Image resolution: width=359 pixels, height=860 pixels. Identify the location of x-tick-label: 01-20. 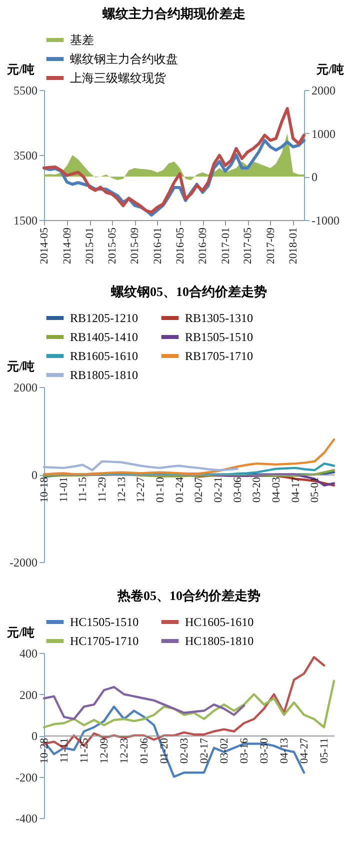
(164, 751).